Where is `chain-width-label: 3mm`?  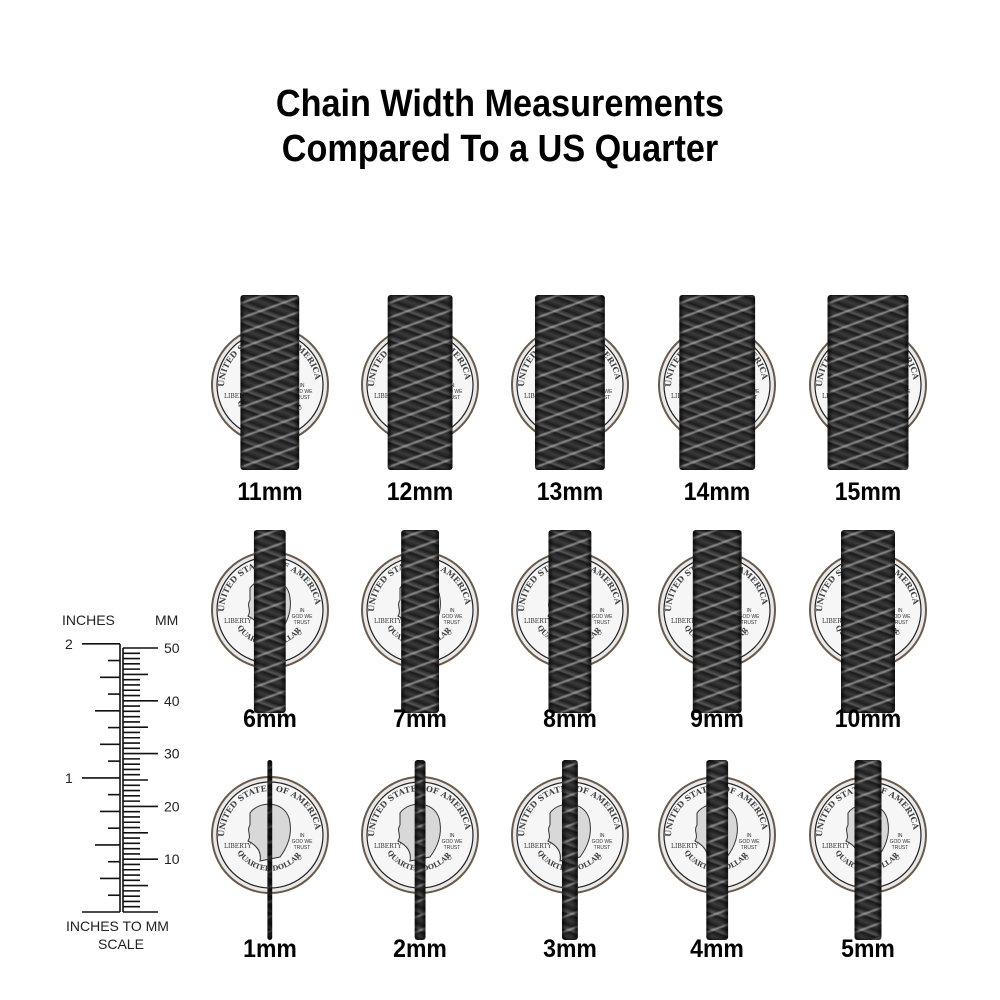 chain-width-label: 3mm is located at coordinates (570, 949).